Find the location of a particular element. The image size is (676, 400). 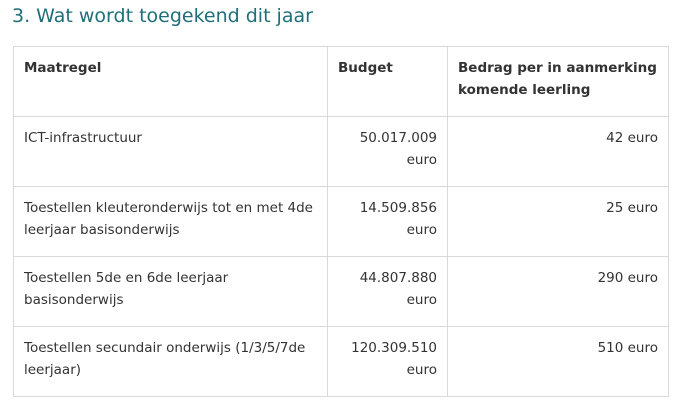

cell-budget: 50.017.009 euro is located at coordinates (387, 151).